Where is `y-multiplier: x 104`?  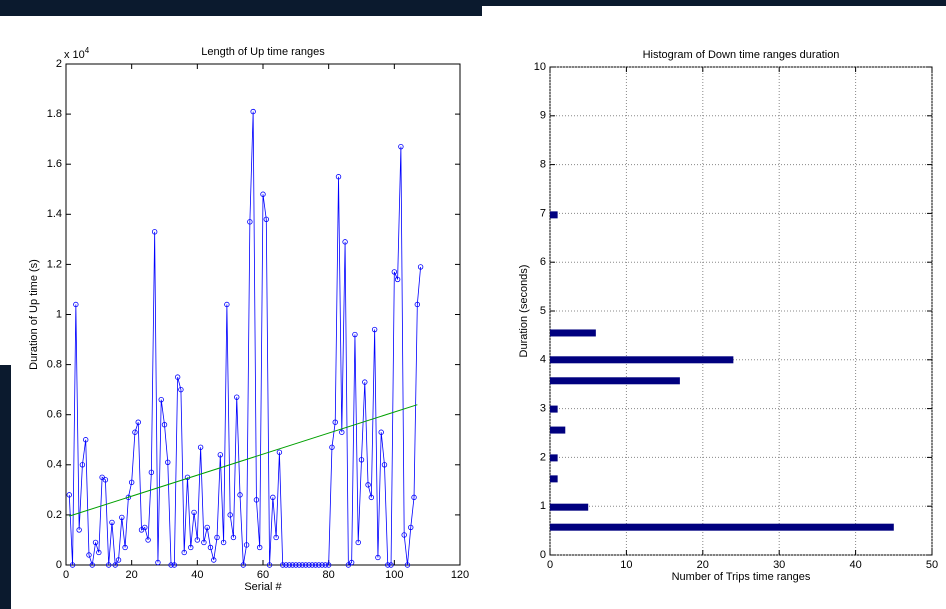
y-multiplier: x 104 is located at coordinates (77, 53).